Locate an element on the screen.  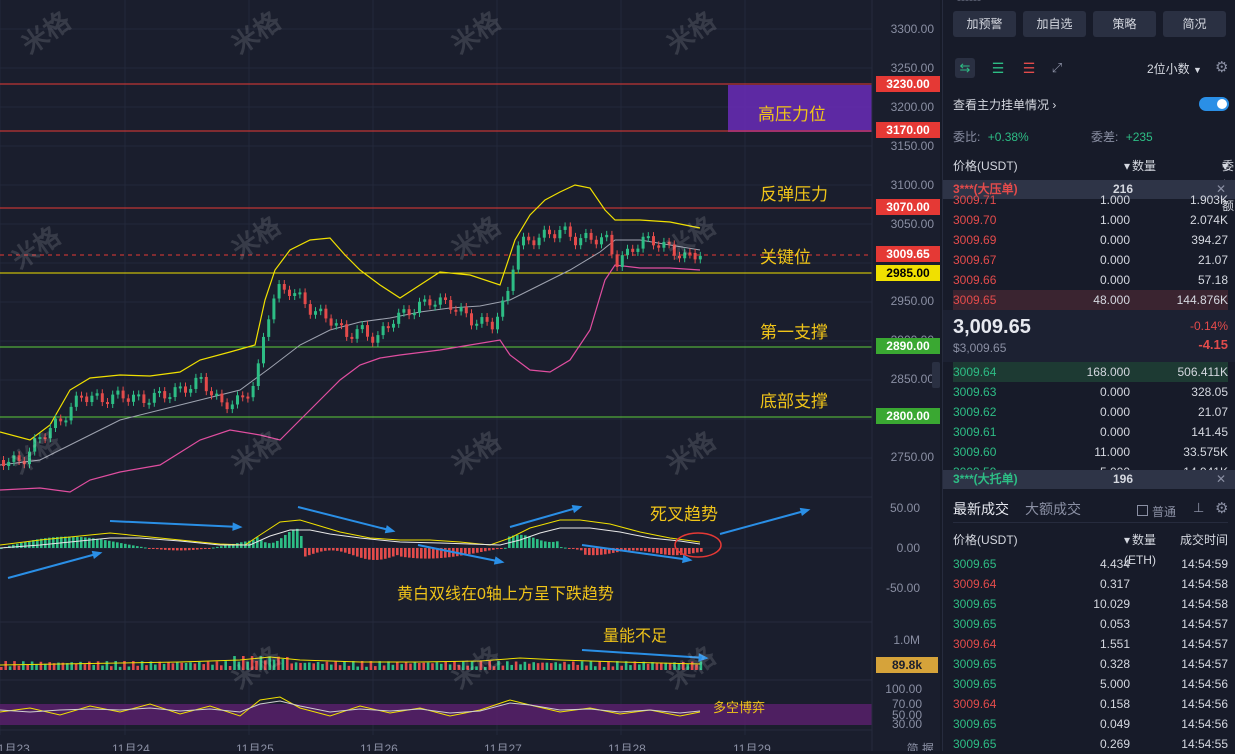
bid-row: 3009.60 11.000 33.575K is located at coordinates (1090, 452).